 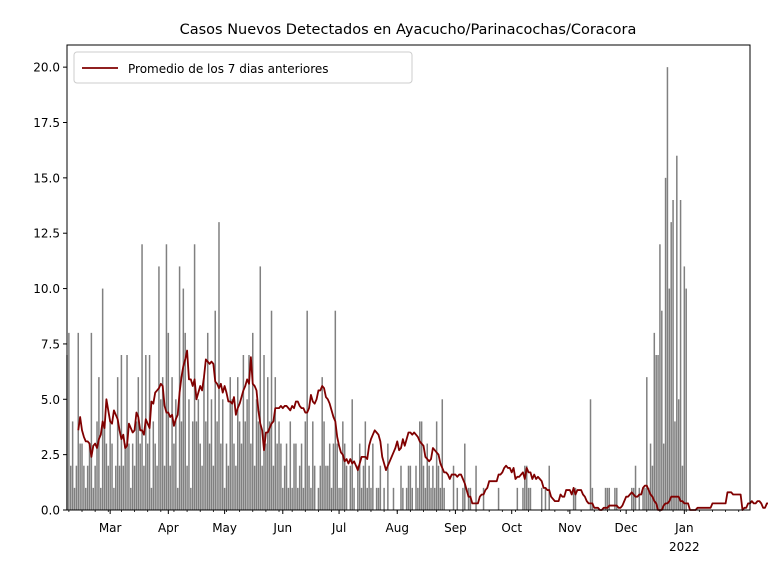 I want to click on y-tick-label: 12.5, so click(x=46, y=234).